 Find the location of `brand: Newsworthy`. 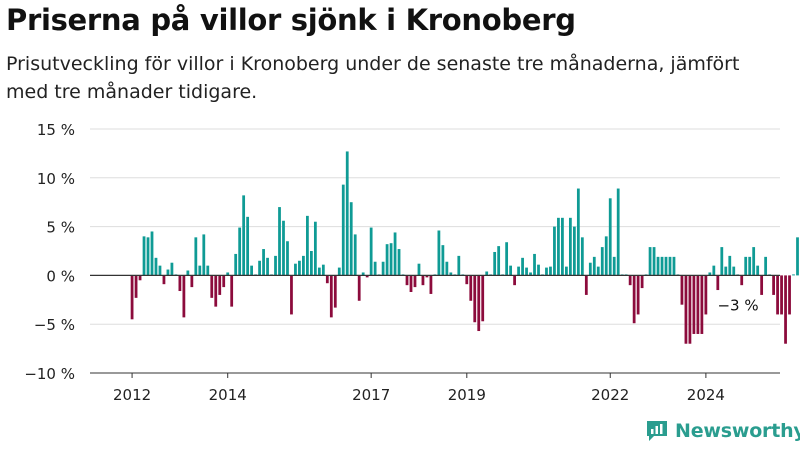

brand: Newsworthy is located at coordinates (722, 431).